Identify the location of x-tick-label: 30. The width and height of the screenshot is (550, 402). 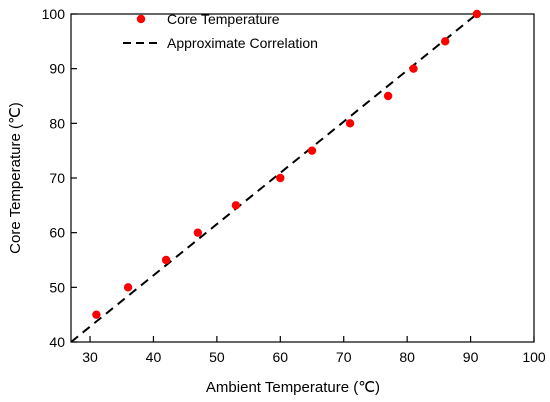
(90, 357).